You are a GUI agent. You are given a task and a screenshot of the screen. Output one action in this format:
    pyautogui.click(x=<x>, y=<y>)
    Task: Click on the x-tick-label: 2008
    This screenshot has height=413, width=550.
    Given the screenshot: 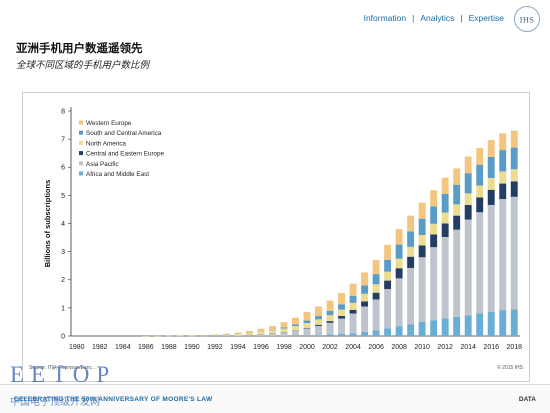 What is the action you would take?
    pyautogui.click(x=399, y=347)
    